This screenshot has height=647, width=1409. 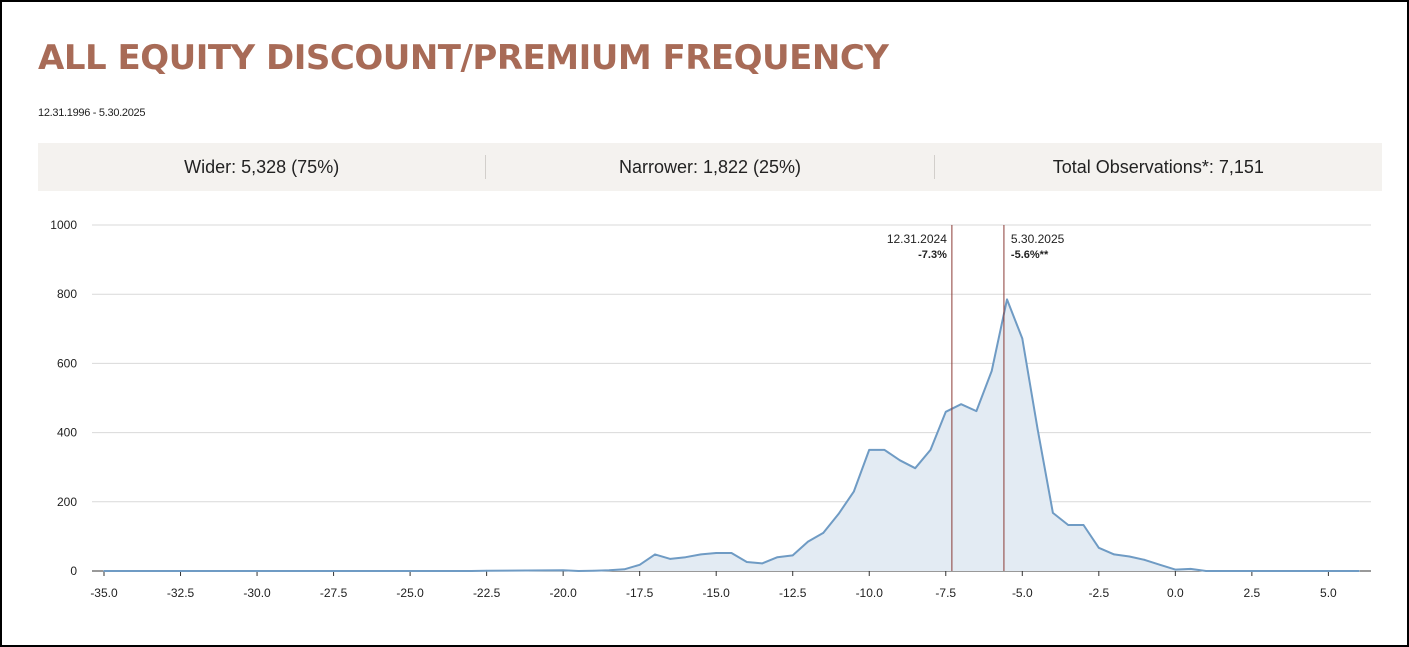 I want to click on y-tick-label-200: 200, so click(x=67, y=502).